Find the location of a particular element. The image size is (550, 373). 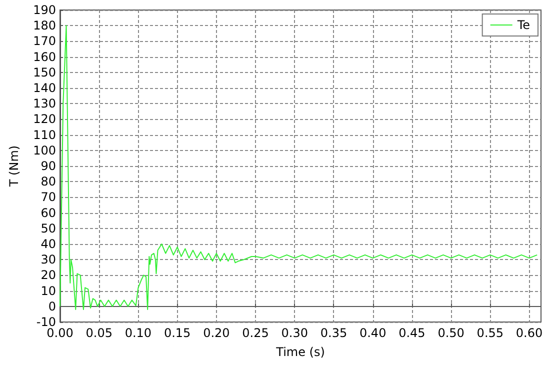

y-tick-label: 0 is located at coordinates (52, 306).